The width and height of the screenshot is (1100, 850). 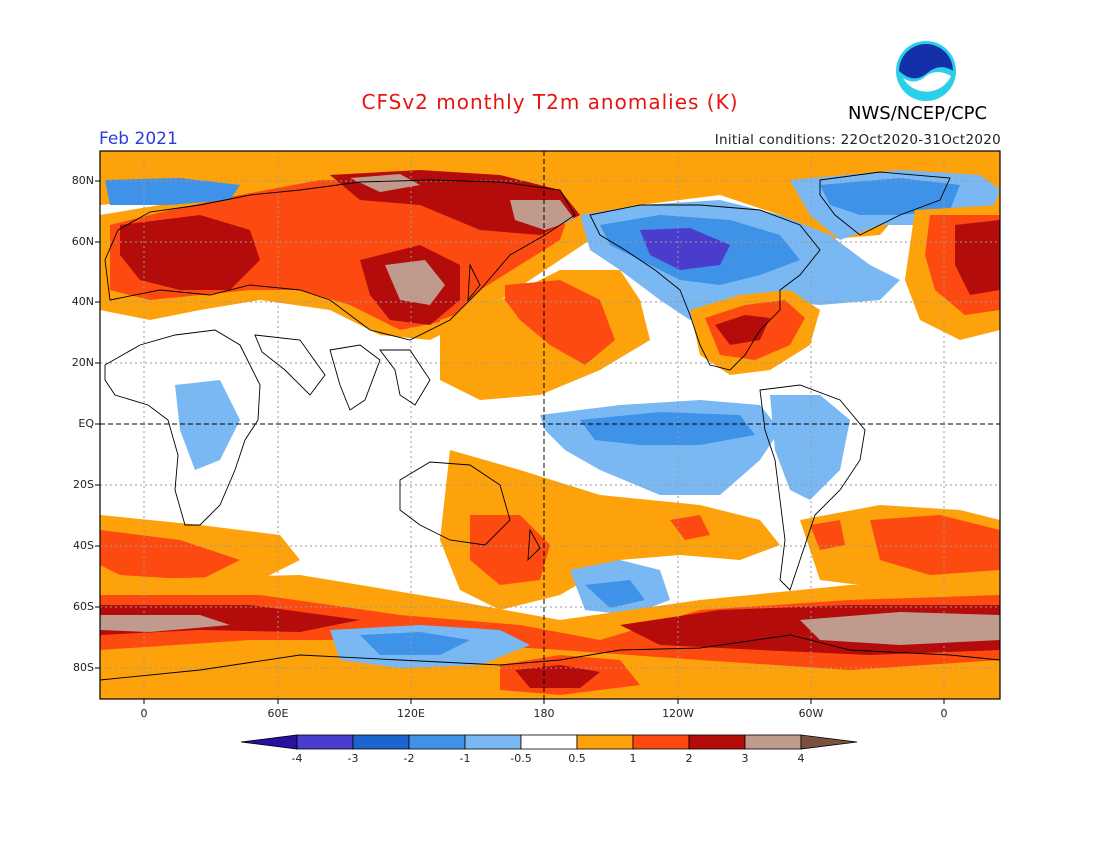 What do you see at coordinates (678, 713) in the screenshot?
I see `lon-label: 120W` at bounding box center [678, 713].